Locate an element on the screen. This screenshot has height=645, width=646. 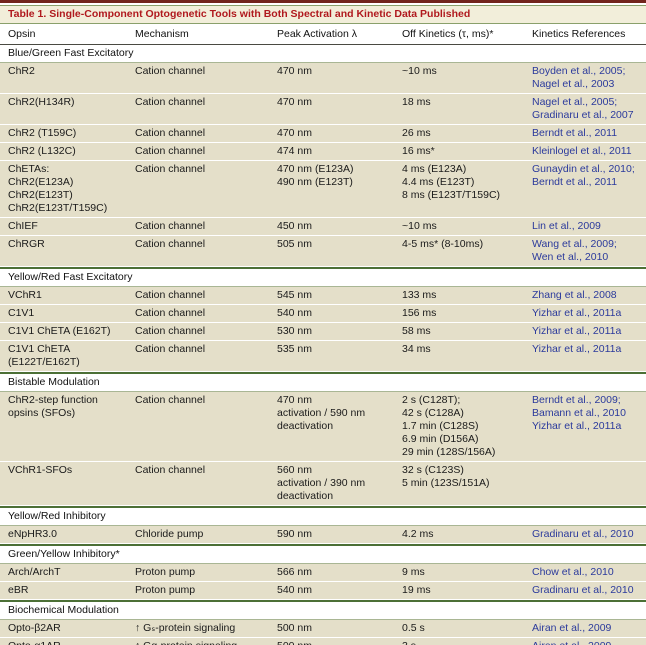
cell-opsin: C1V1 is located at coordinates (21, 313).